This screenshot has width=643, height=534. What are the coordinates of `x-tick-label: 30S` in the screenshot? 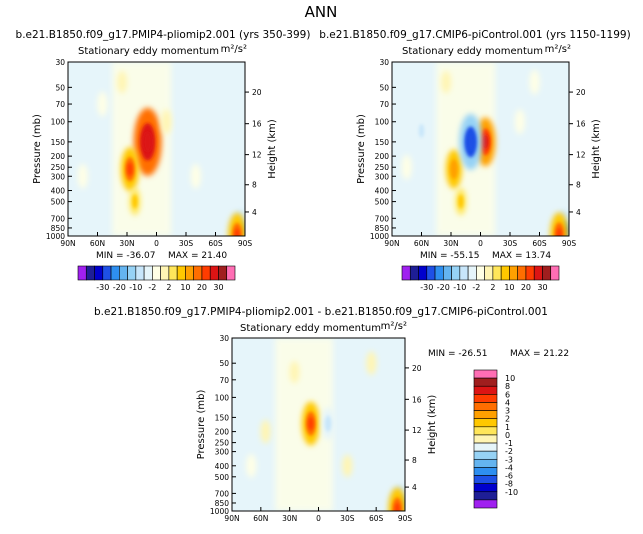 It's located at (186, 243).